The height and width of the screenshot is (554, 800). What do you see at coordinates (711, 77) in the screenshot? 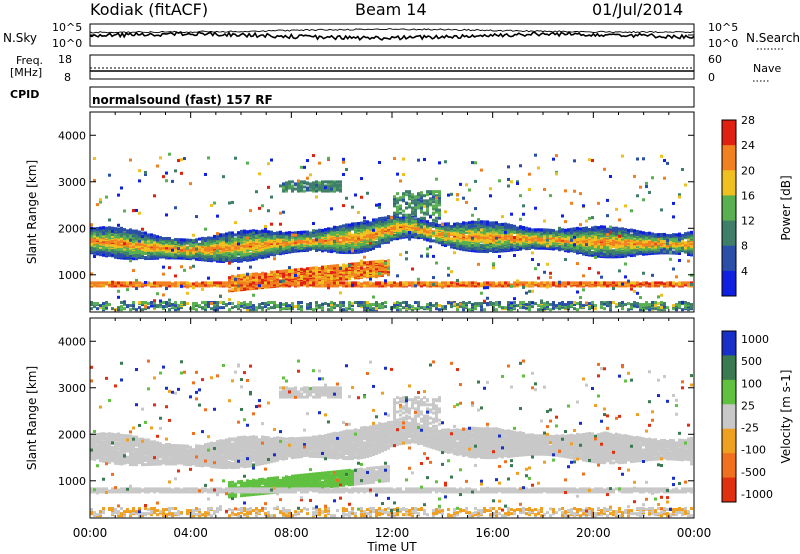
I see `nave-tick-low: 0` at bounding box center [711, 77].